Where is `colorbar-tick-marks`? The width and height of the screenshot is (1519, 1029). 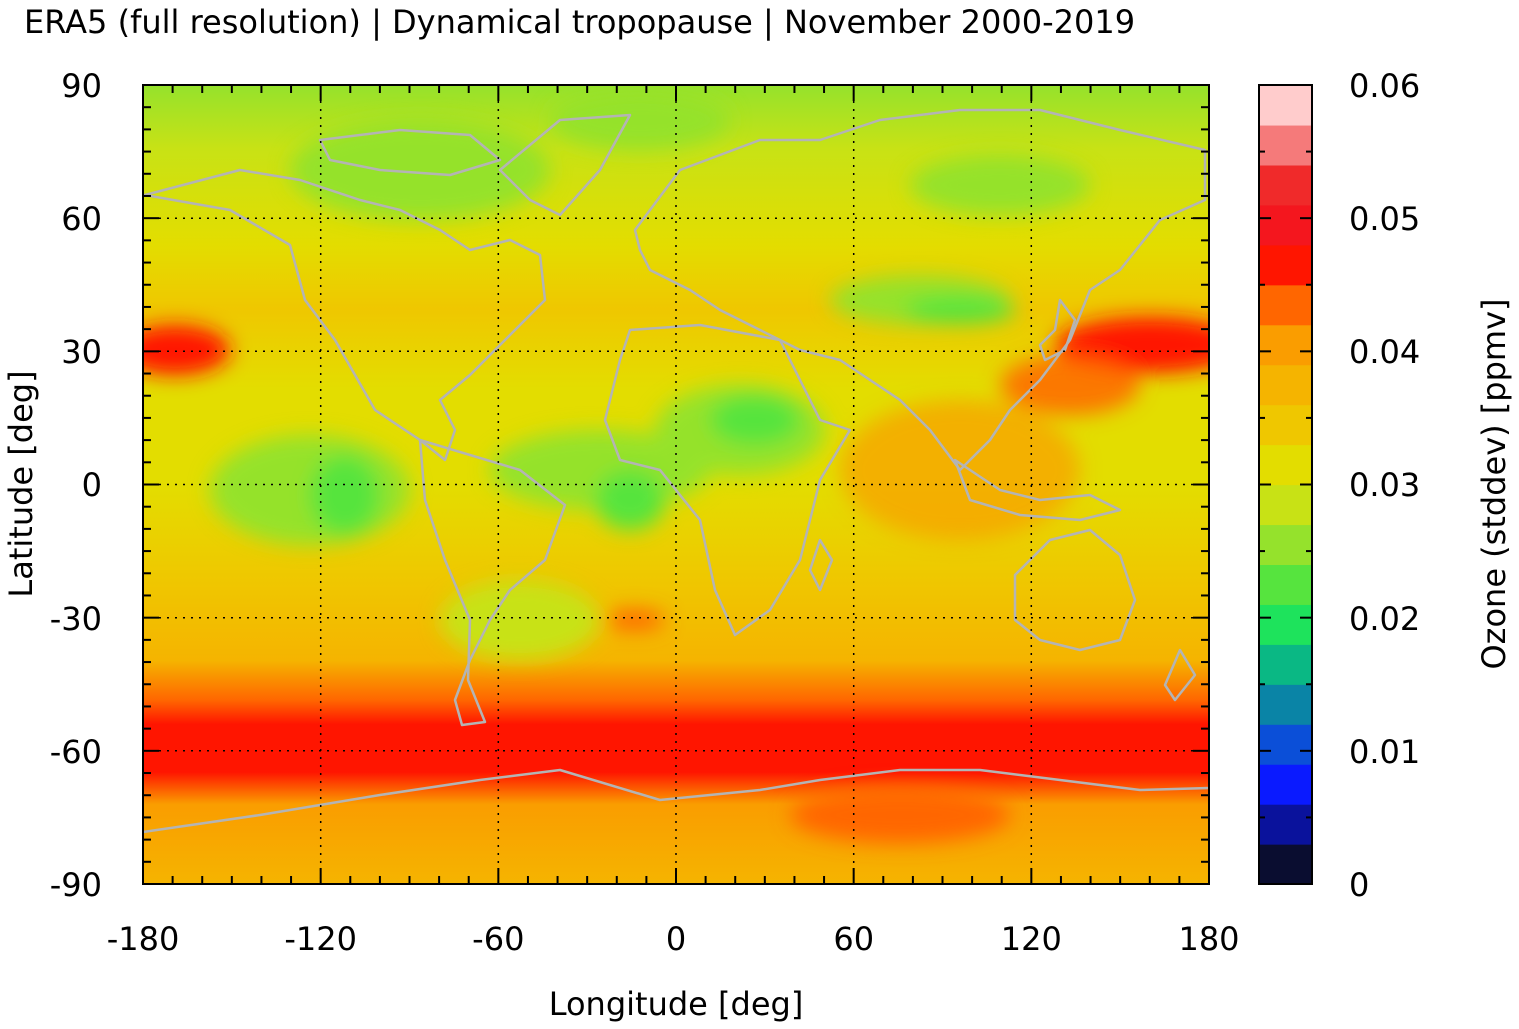 colorbar-tick-marks is located at coordinates (1285, 484).